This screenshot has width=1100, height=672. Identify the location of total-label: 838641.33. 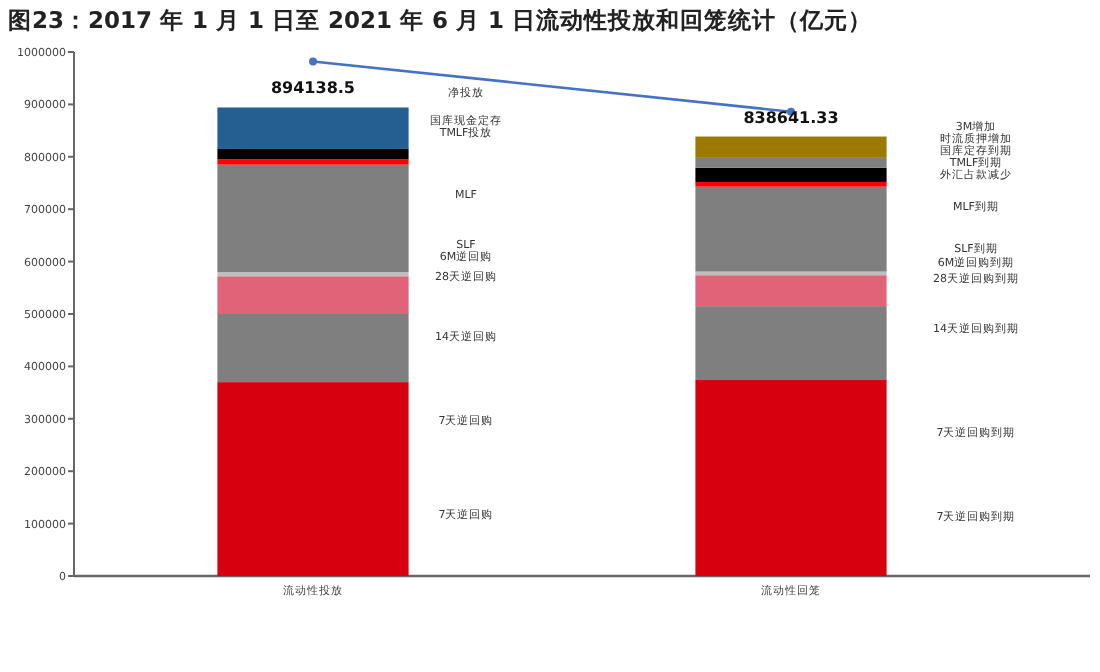
(791, 117).